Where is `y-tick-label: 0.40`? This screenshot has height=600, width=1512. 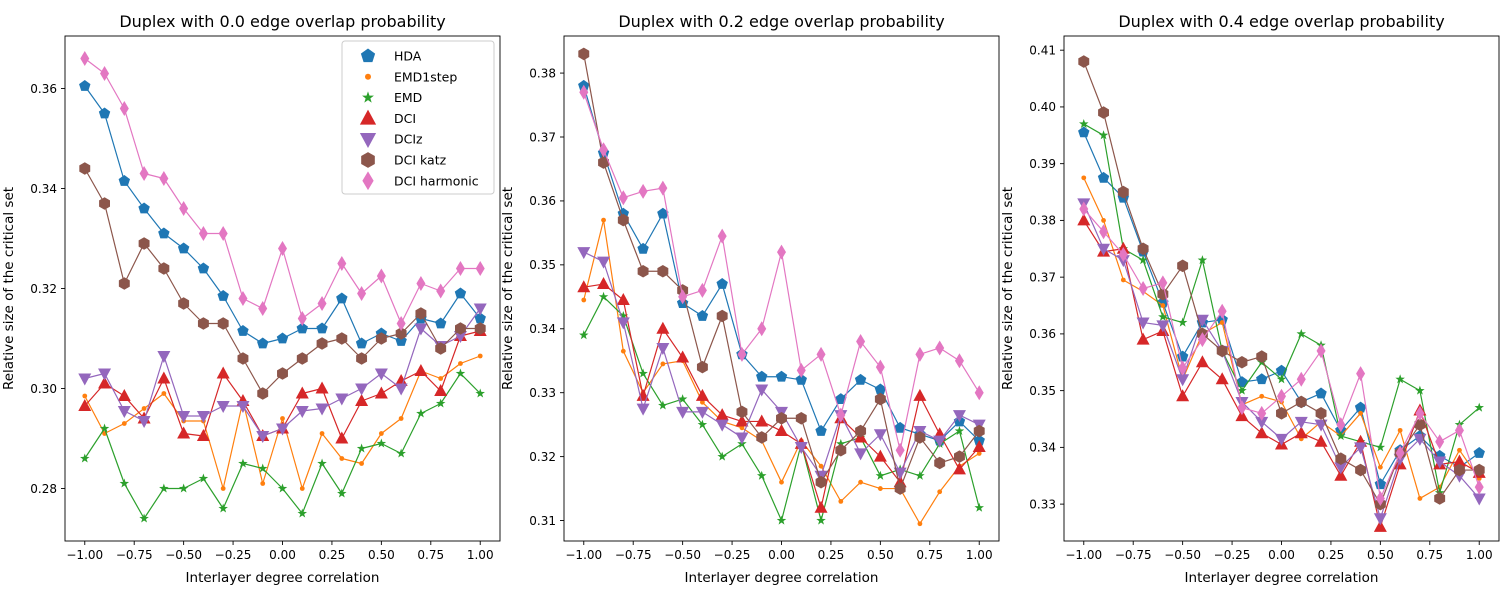 y-tick-label: 0.40 is located at coordinates (1042, 107).